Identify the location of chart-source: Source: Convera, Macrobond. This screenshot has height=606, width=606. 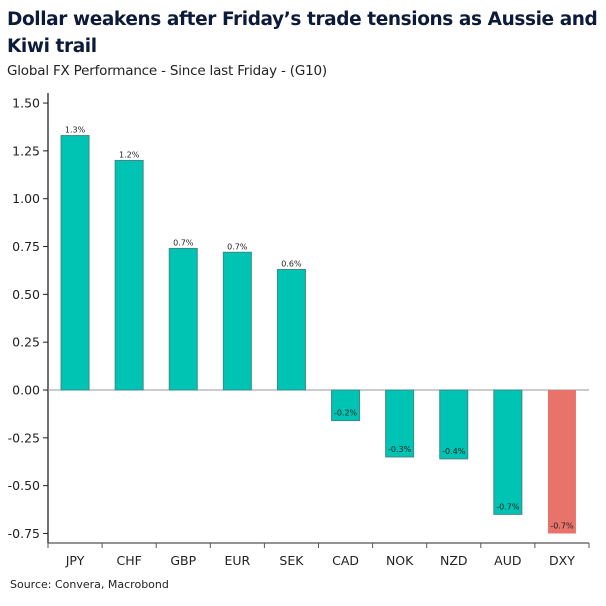
(89, 584).